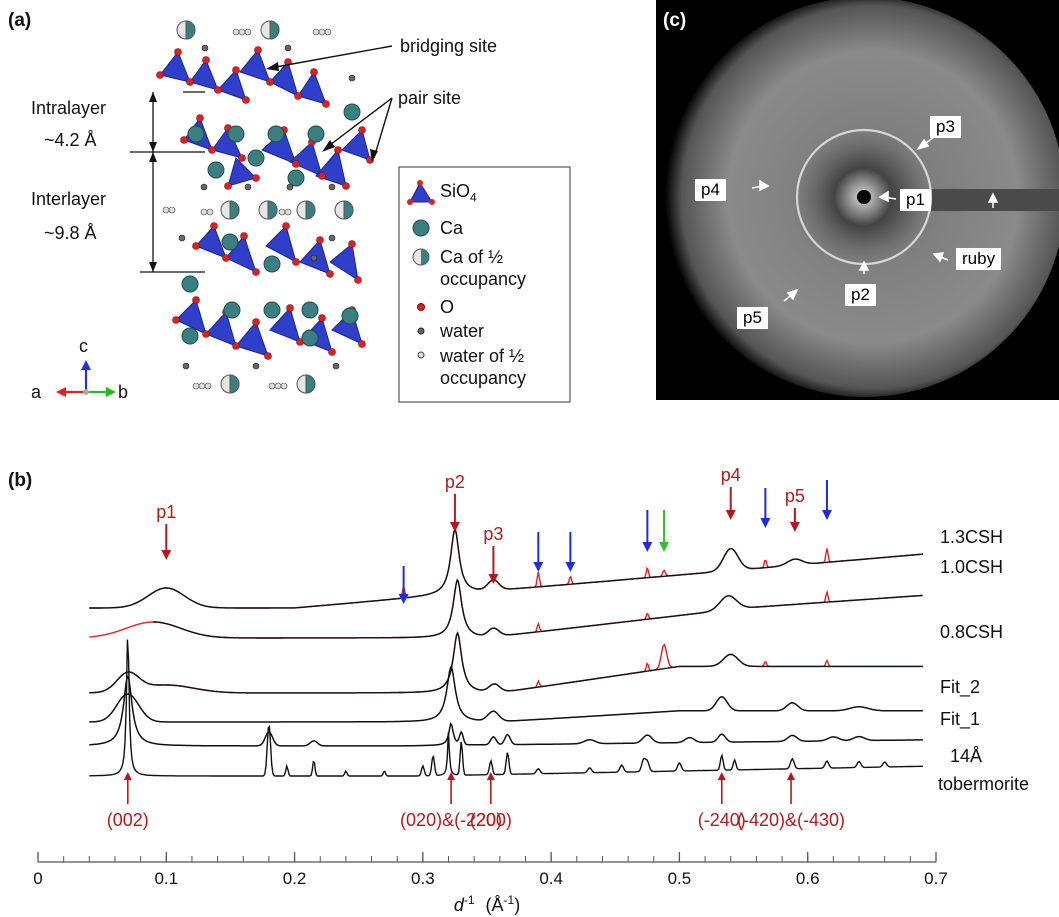  I want to click on intralayer-value: ~4.2 Å, so click(70, 140).